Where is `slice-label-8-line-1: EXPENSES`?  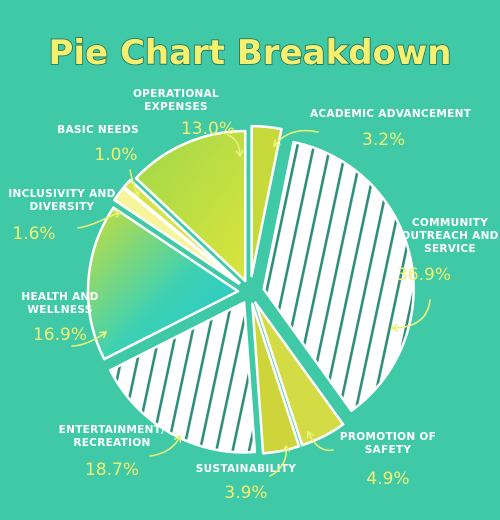
slice-label-8-line-1: EXPENSES is located at coordinates (176, 107).